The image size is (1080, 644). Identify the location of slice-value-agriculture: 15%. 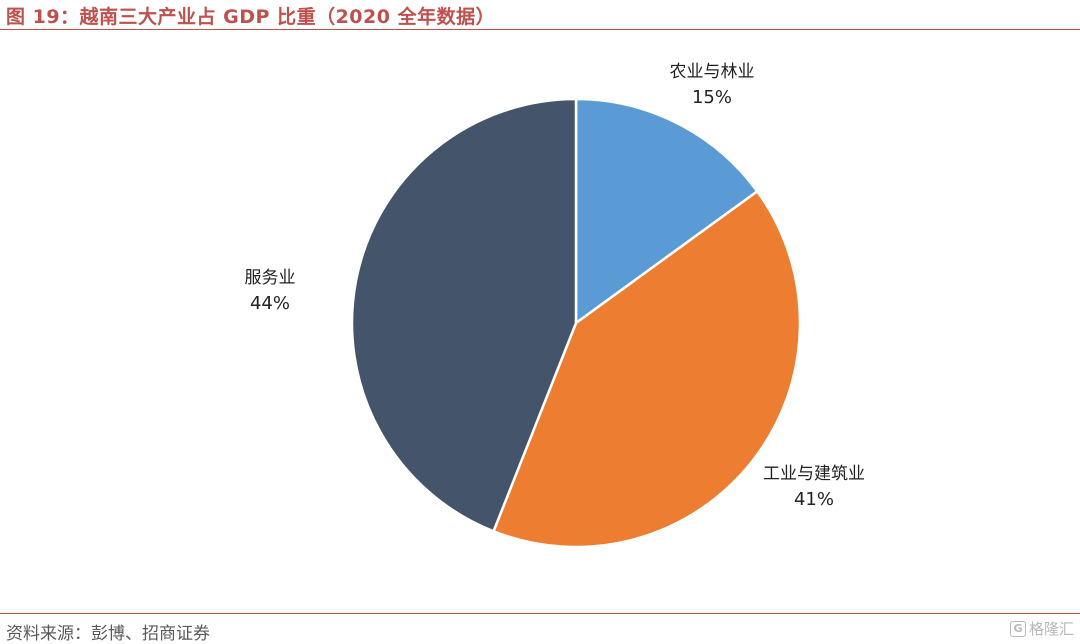
(712, 97).